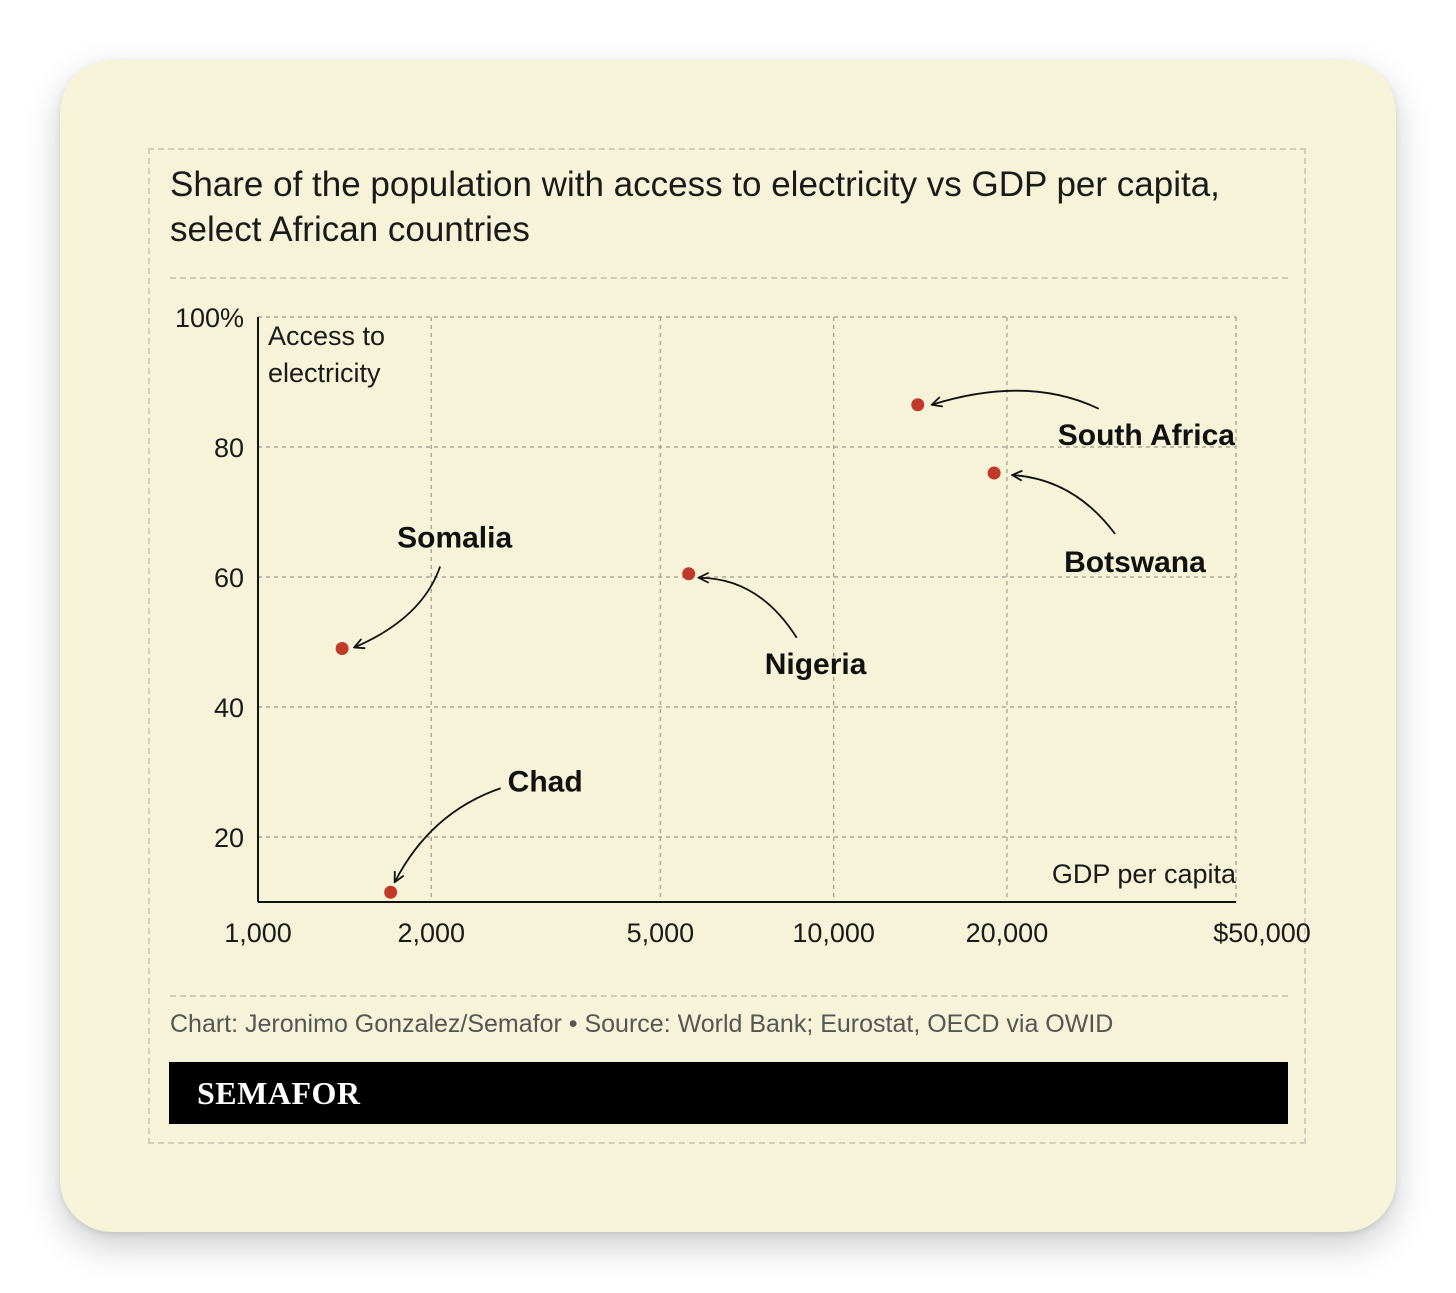  What do you see at coordinates (545, 781) in the screenshot?
I see `country-label: Chad` at bounding box center [545, 781].